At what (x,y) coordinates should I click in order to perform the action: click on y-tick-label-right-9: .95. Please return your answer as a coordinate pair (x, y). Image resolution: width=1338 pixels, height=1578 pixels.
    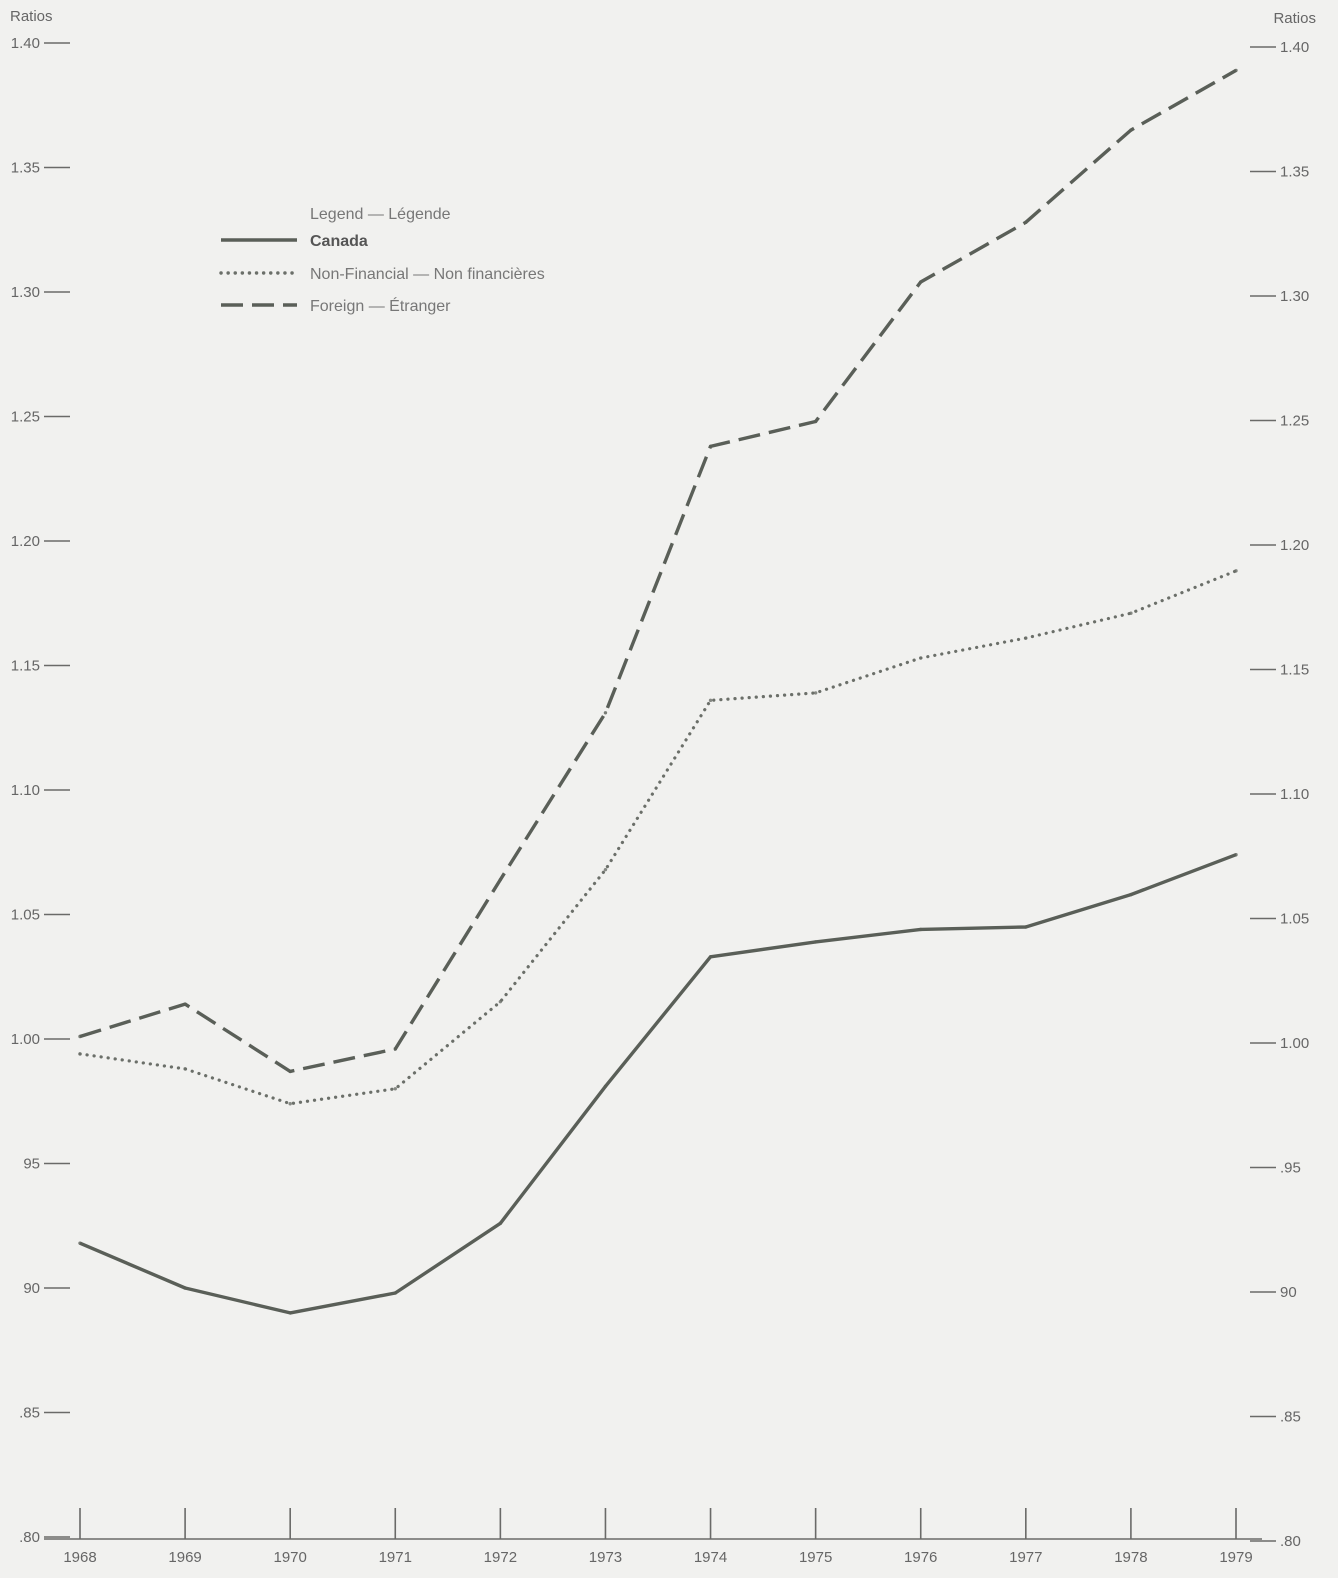
    Looking at the image, I should click on (1290, 1168).